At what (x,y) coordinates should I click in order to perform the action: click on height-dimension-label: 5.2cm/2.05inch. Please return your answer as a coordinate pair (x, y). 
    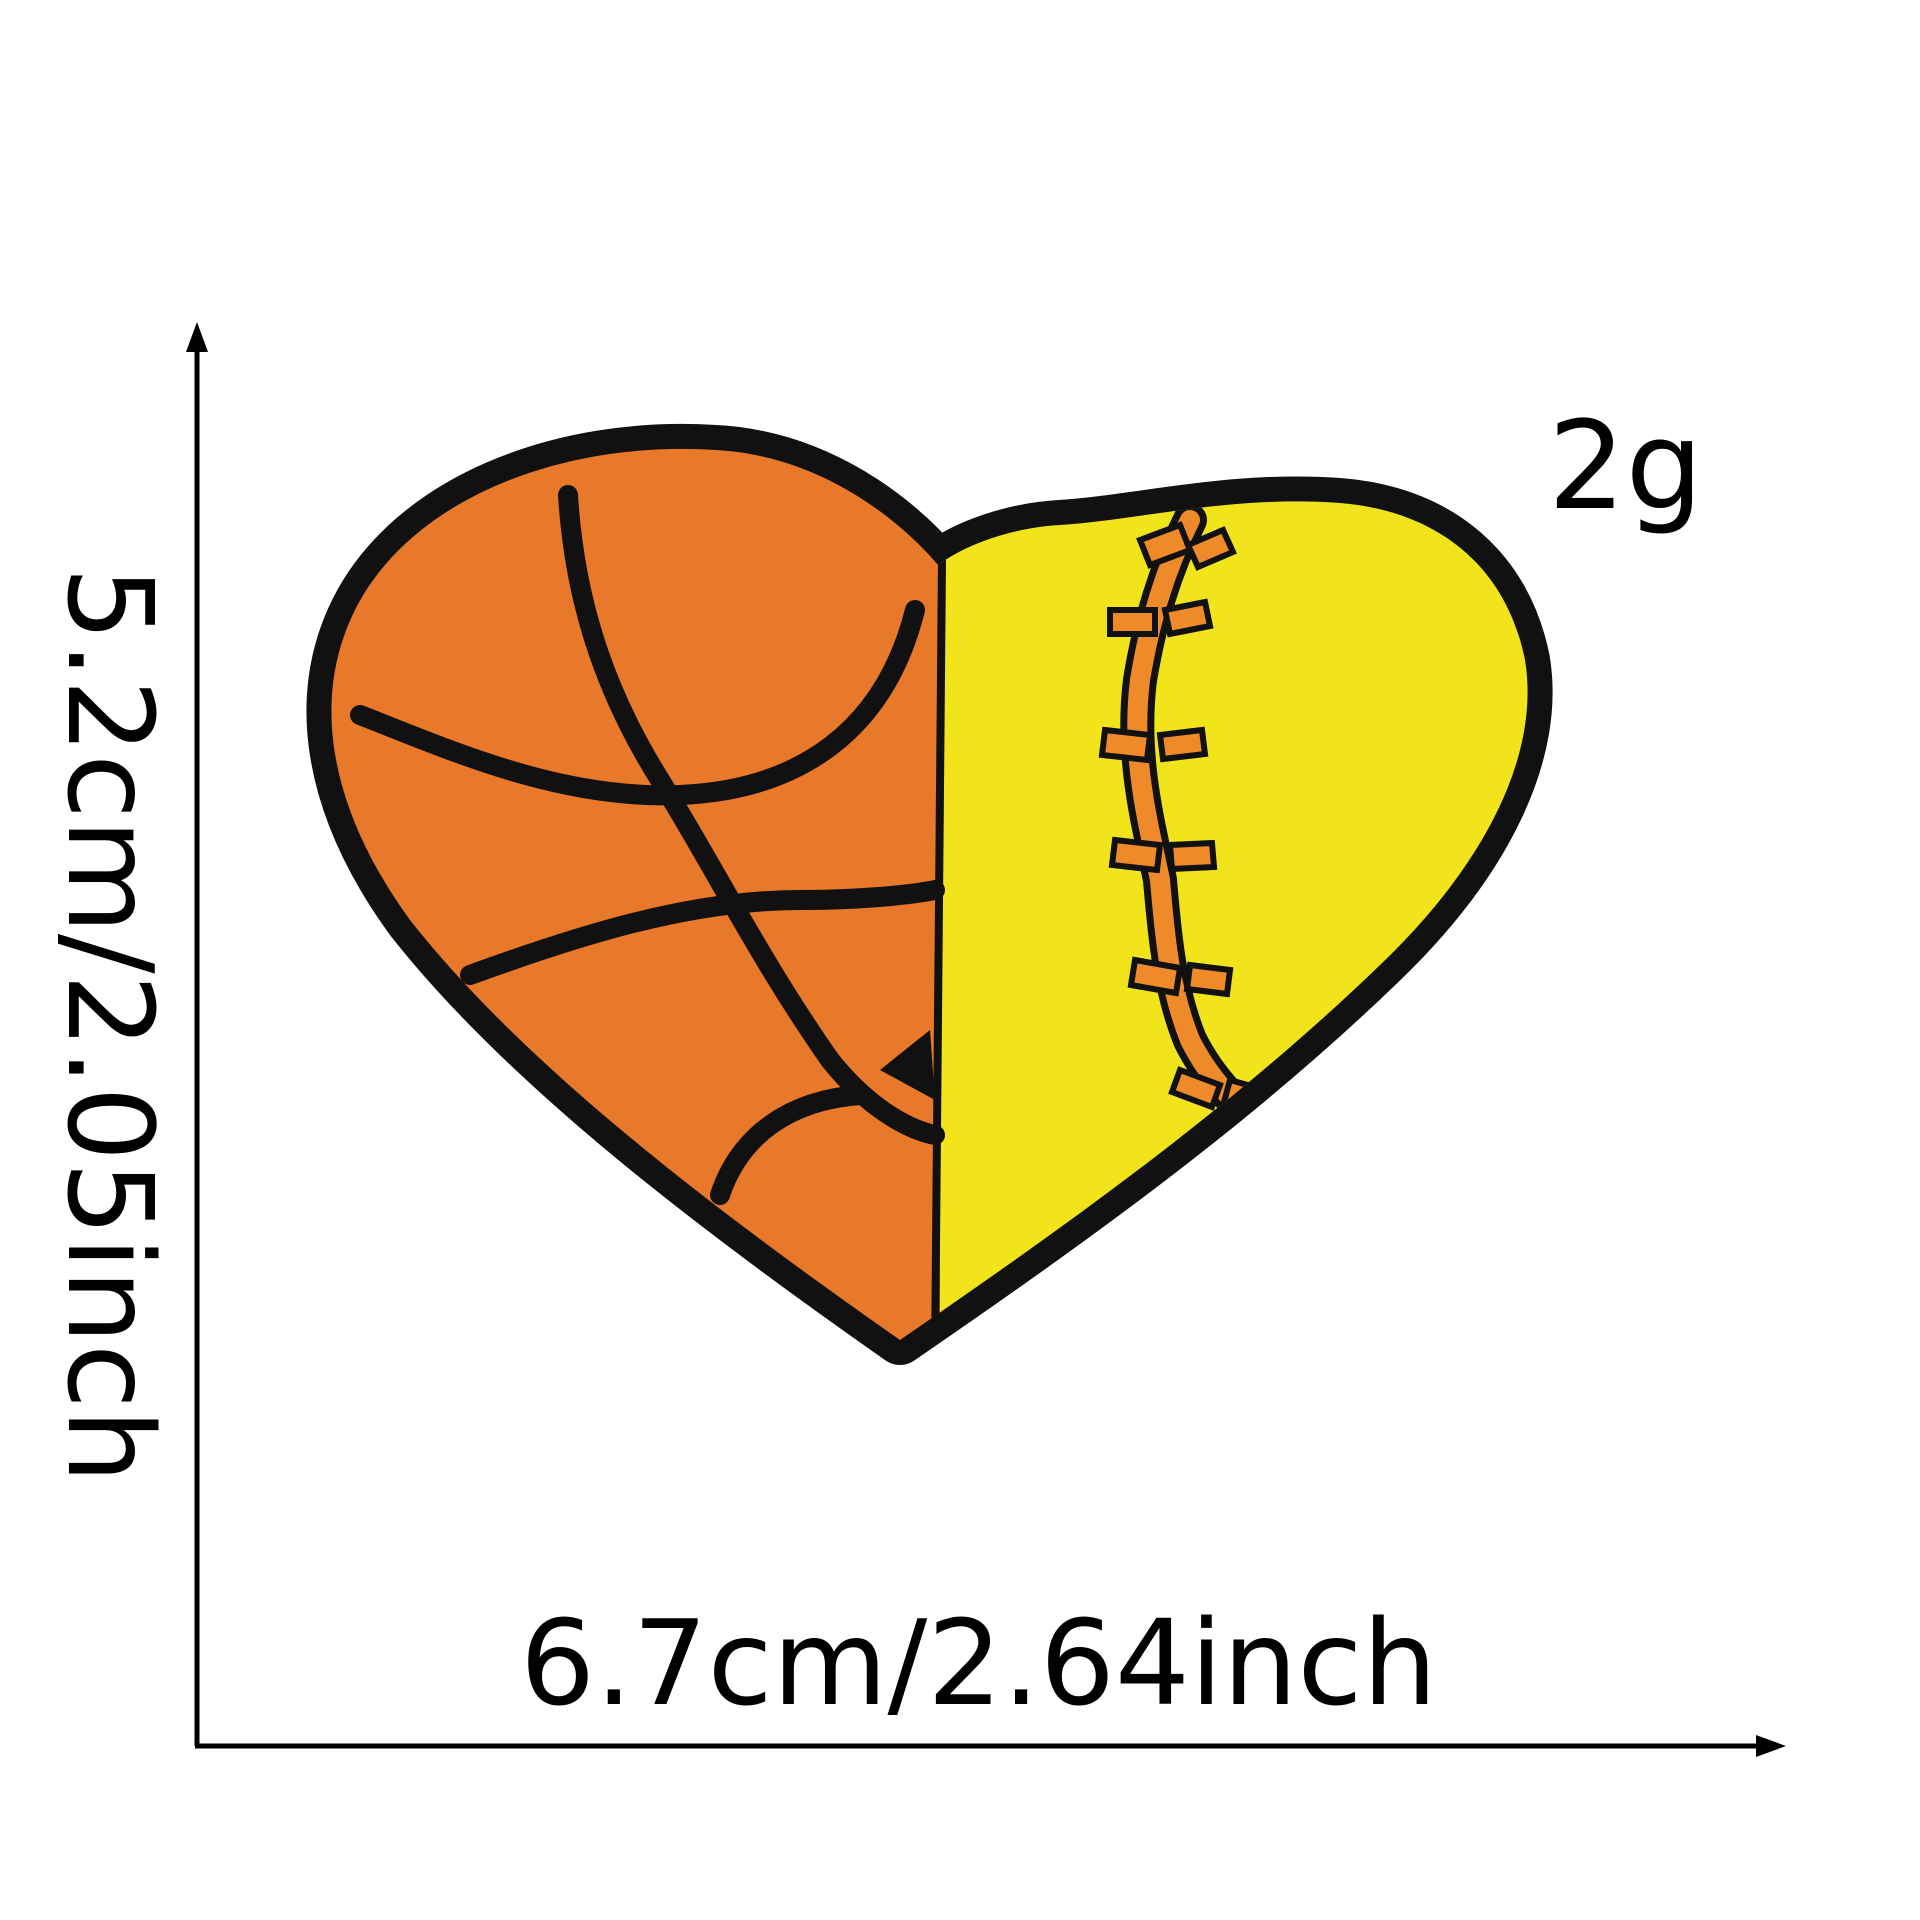
    Looking at the image, I should click on (110, 1025).